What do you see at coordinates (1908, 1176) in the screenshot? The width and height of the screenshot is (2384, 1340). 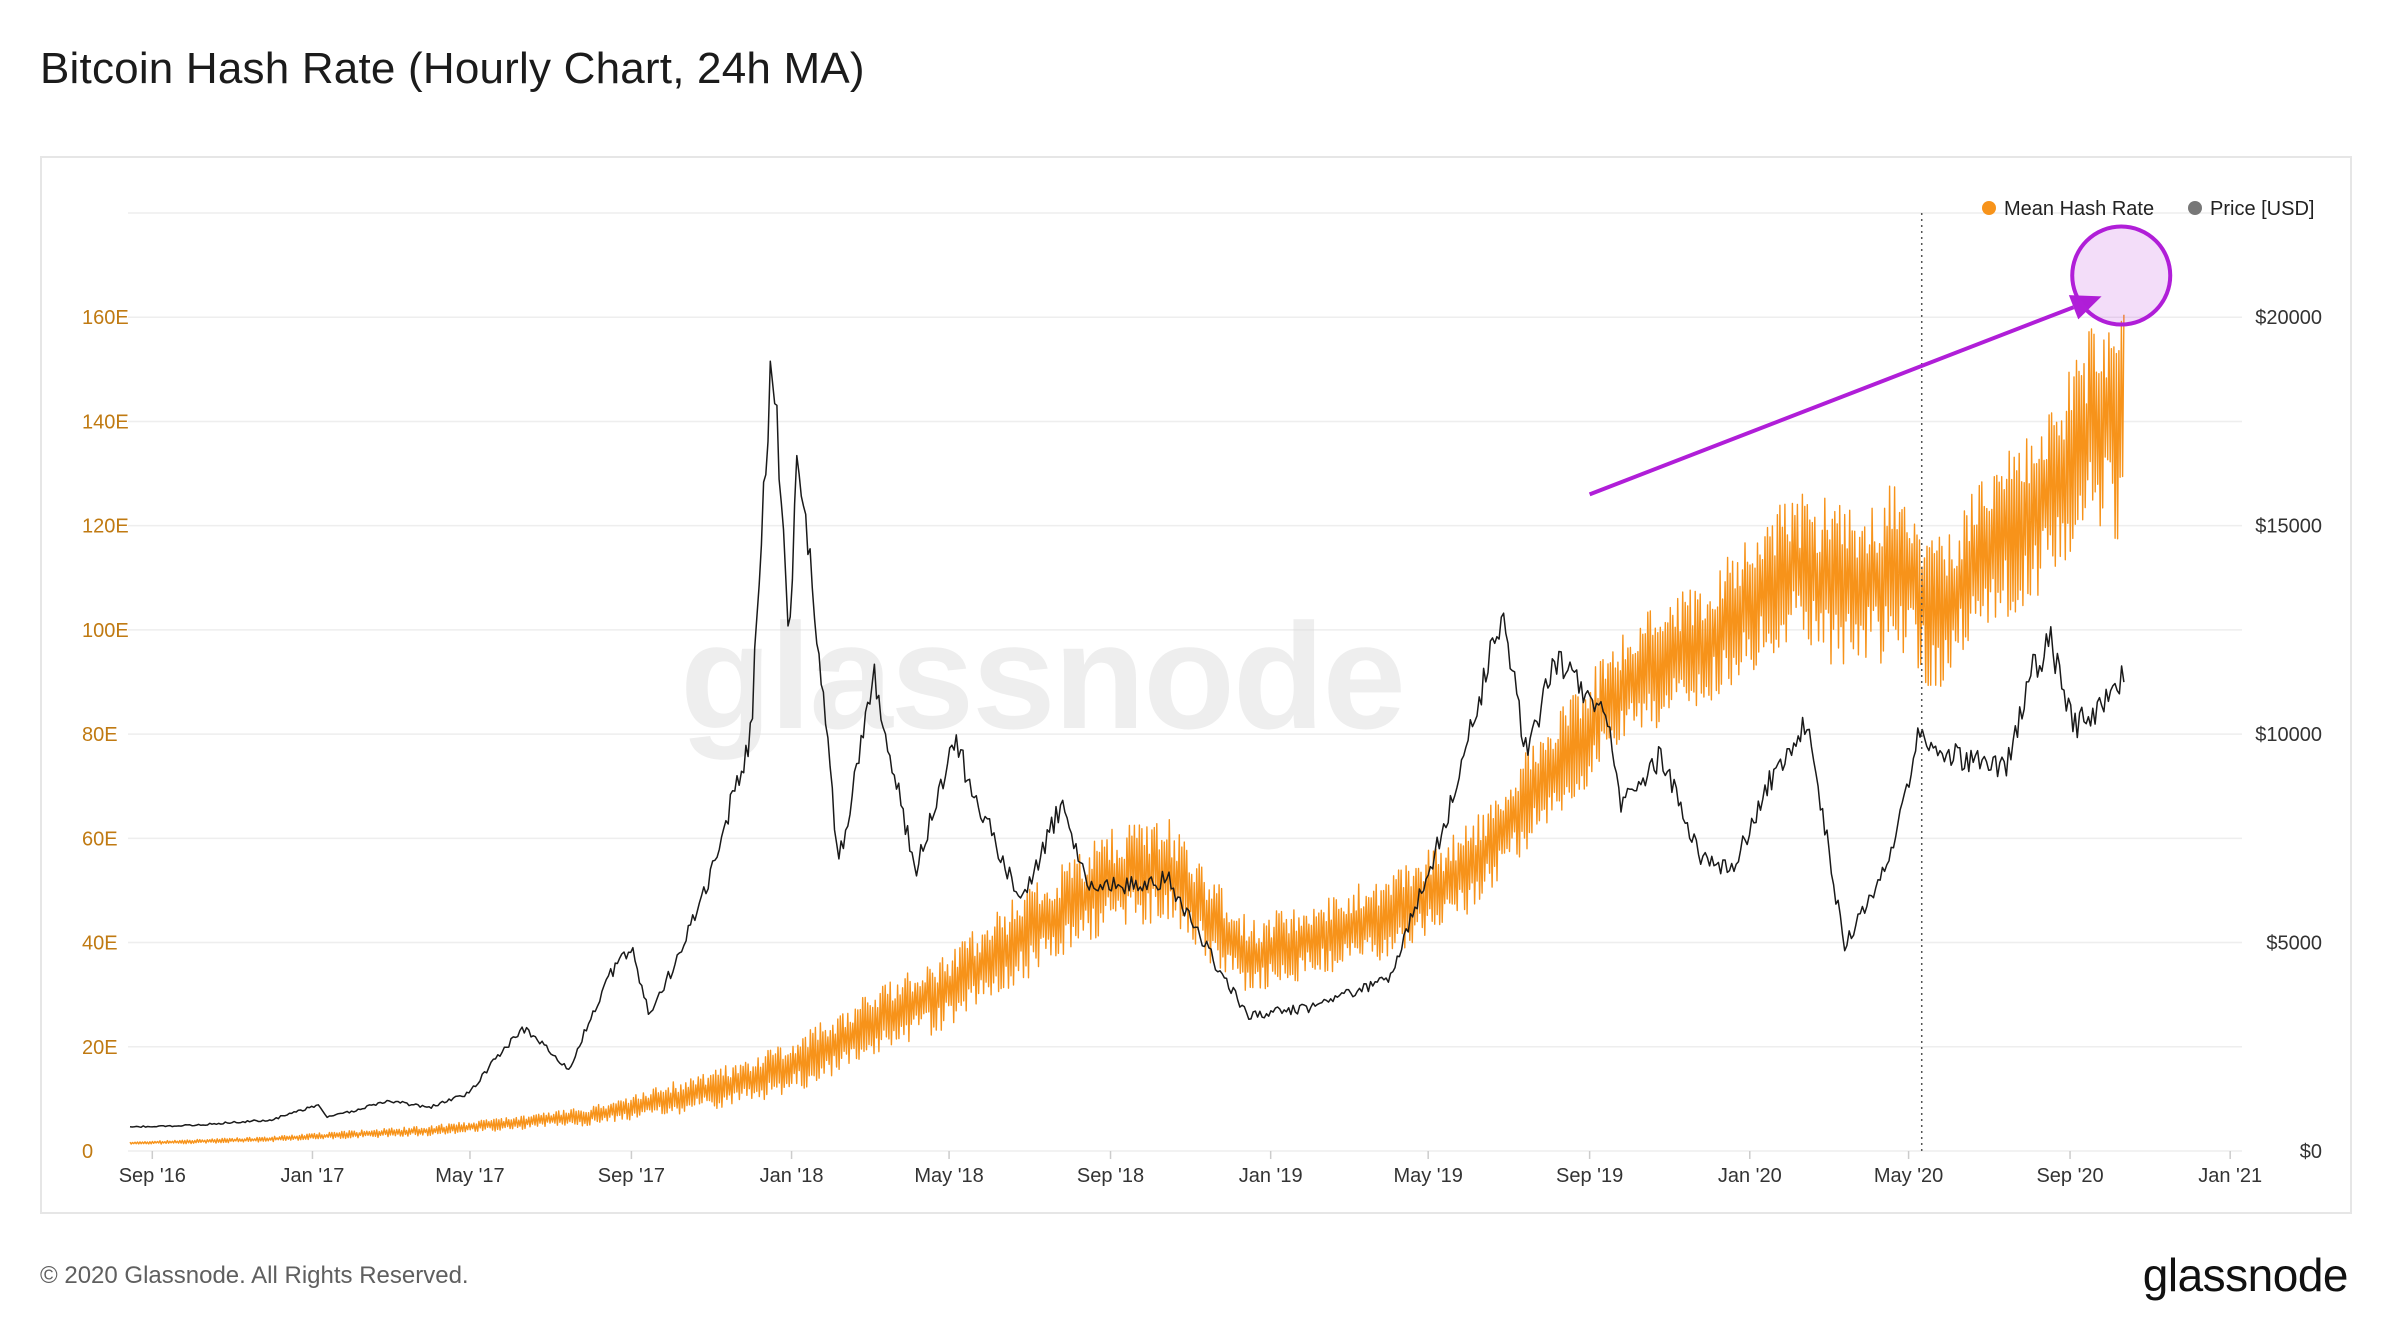 I see `x-axis-tick-label: May '20` at bounding box center [1908, 1176].